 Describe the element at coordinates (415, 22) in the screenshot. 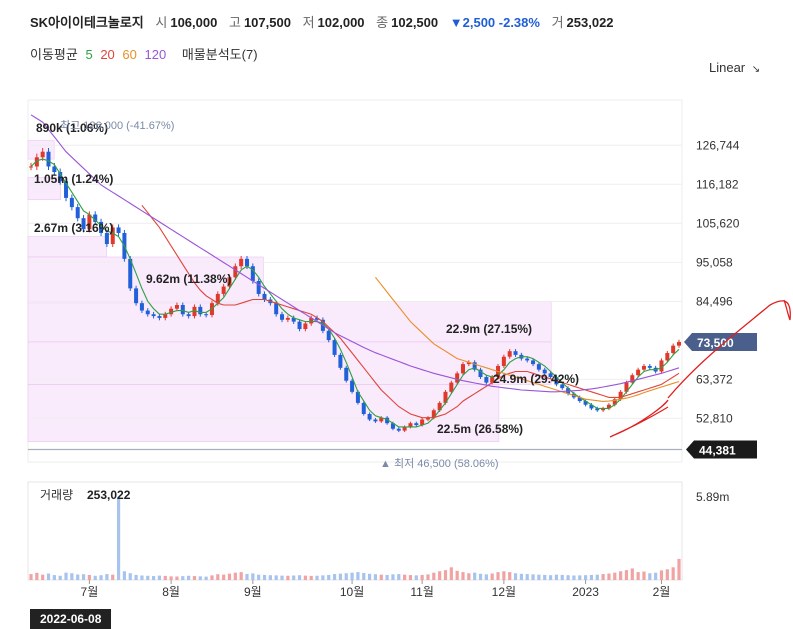

I see `close-value: 102,500` at that location.